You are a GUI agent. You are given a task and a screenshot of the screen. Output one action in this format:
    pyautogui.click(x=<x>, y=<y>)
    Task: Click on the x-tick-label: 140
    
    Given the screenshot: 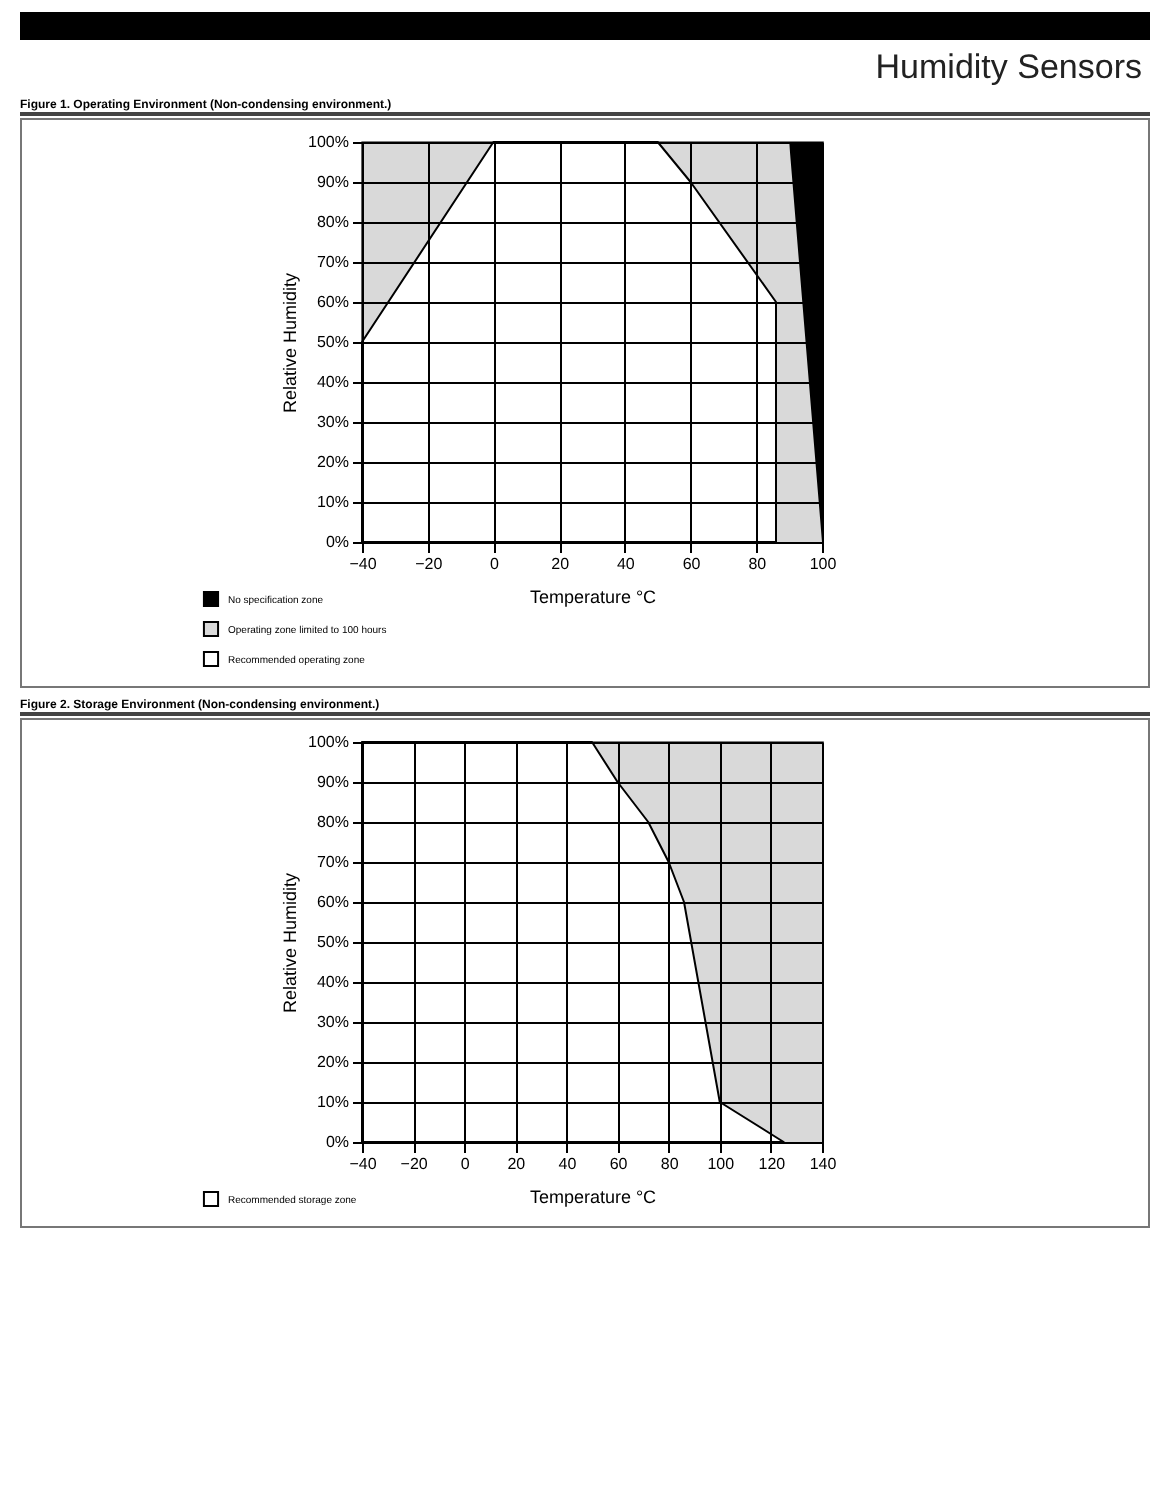 What is the action you would take?
    pyautogui.click(x=823, y=1164)
    